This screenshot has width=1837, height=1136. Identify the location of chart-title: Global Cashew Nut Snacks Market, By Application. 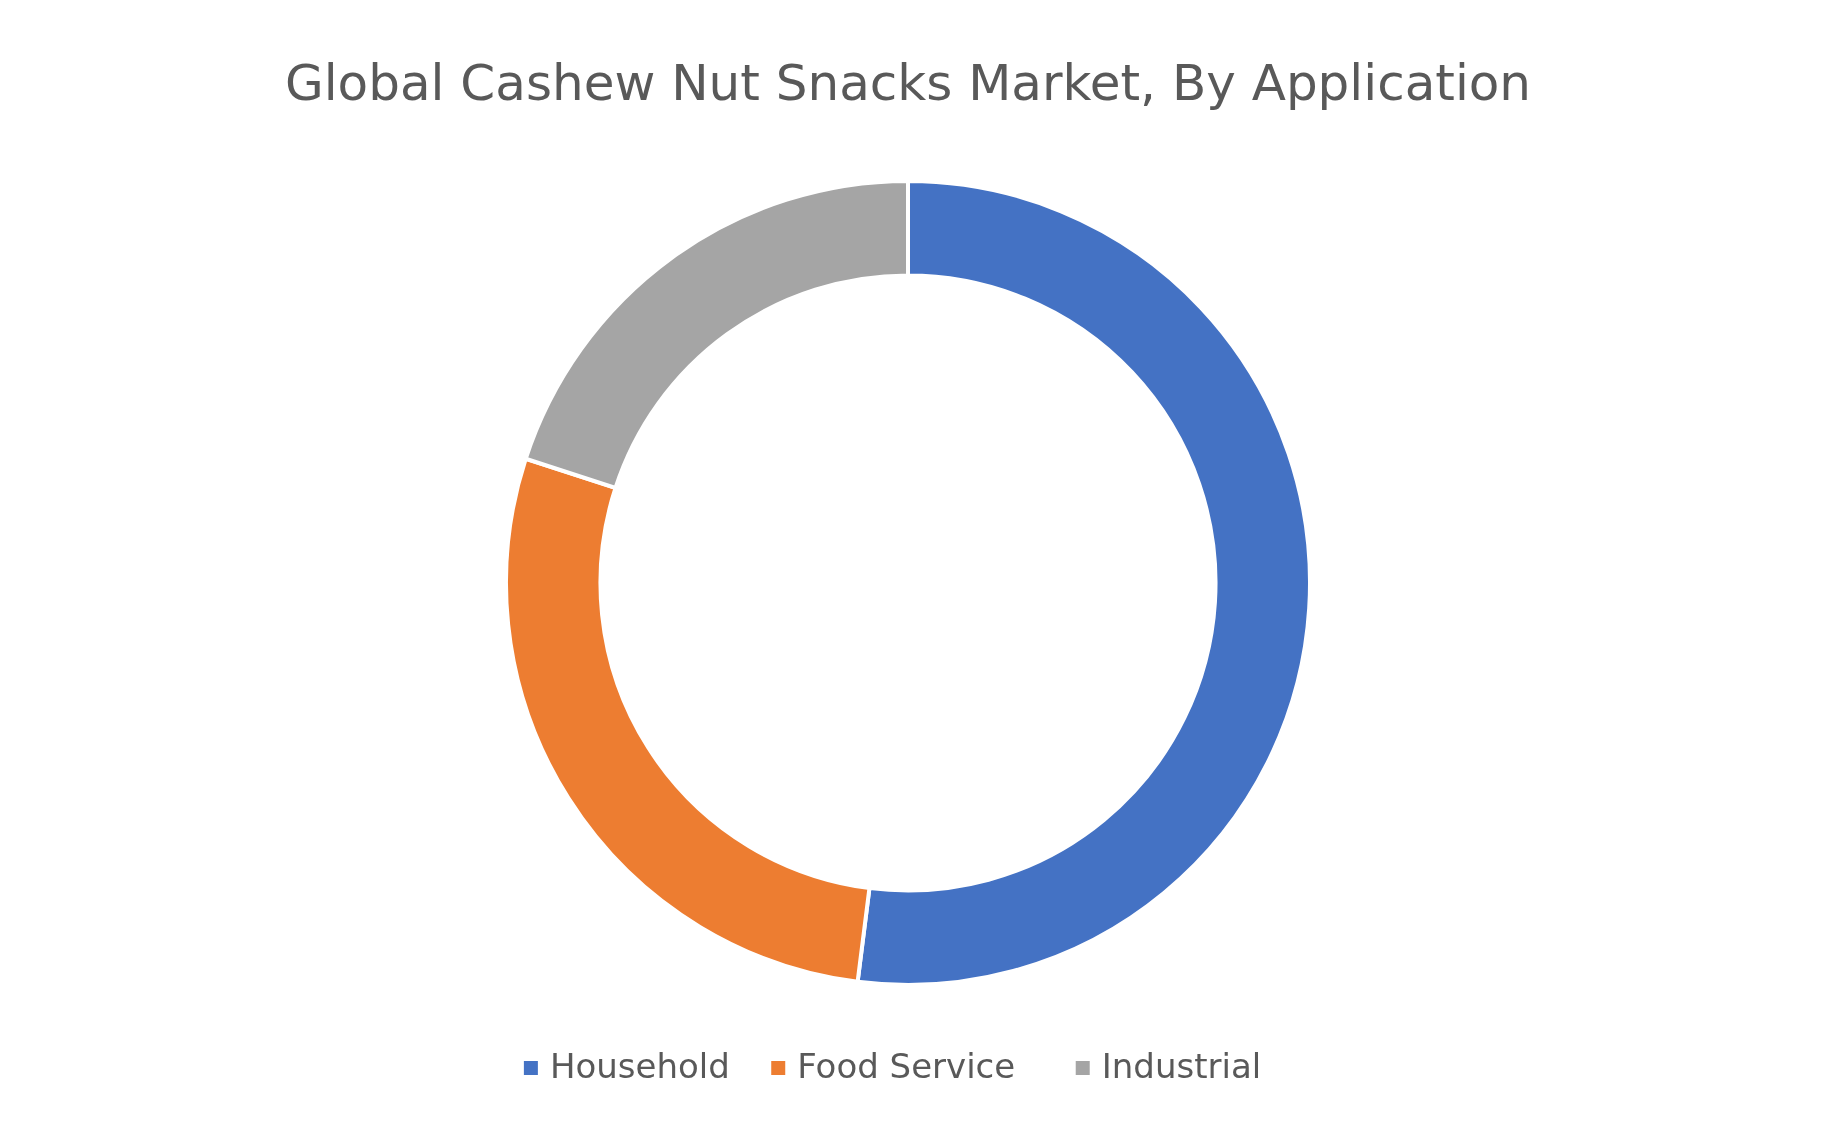
(908, 83).